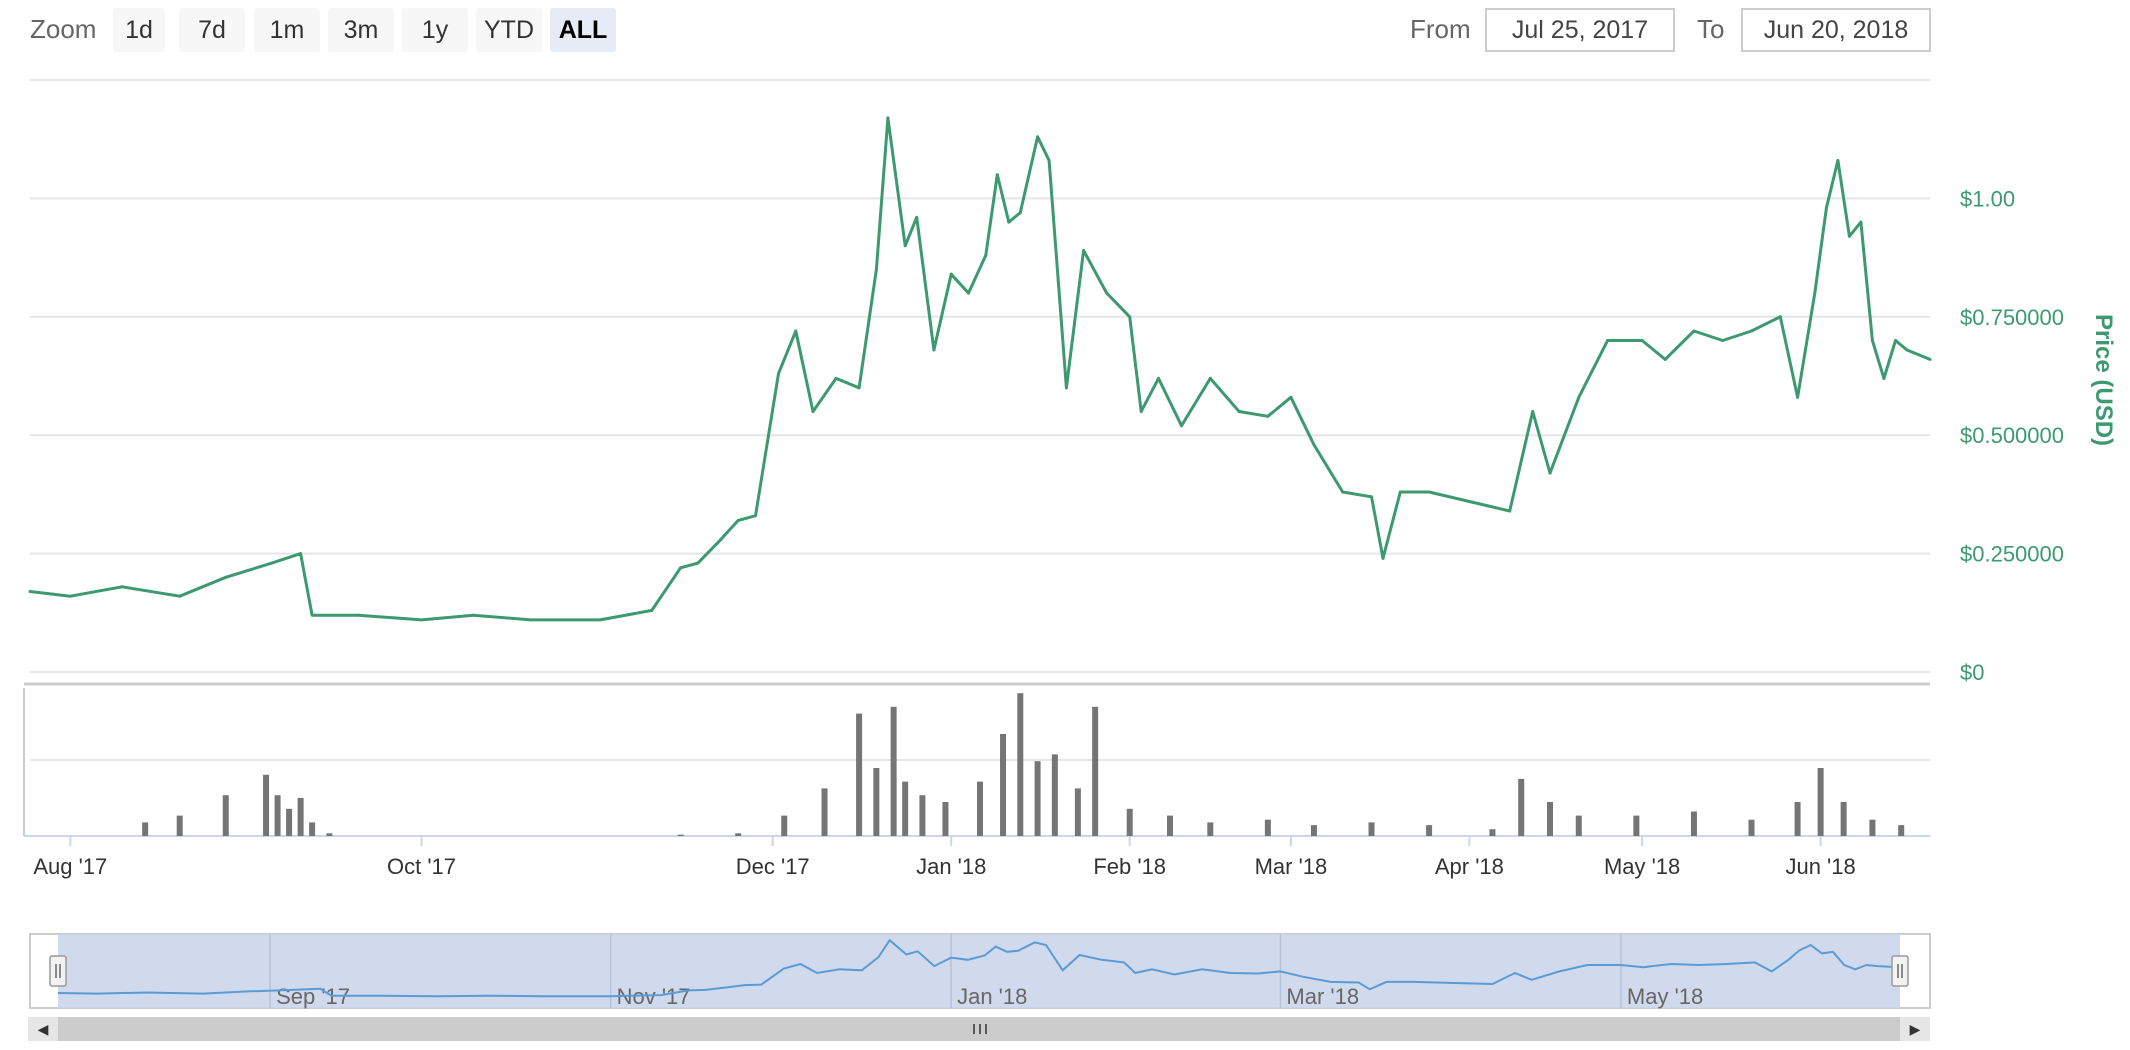  I want to click on zoom-label: Zoom, so click(63, 29).